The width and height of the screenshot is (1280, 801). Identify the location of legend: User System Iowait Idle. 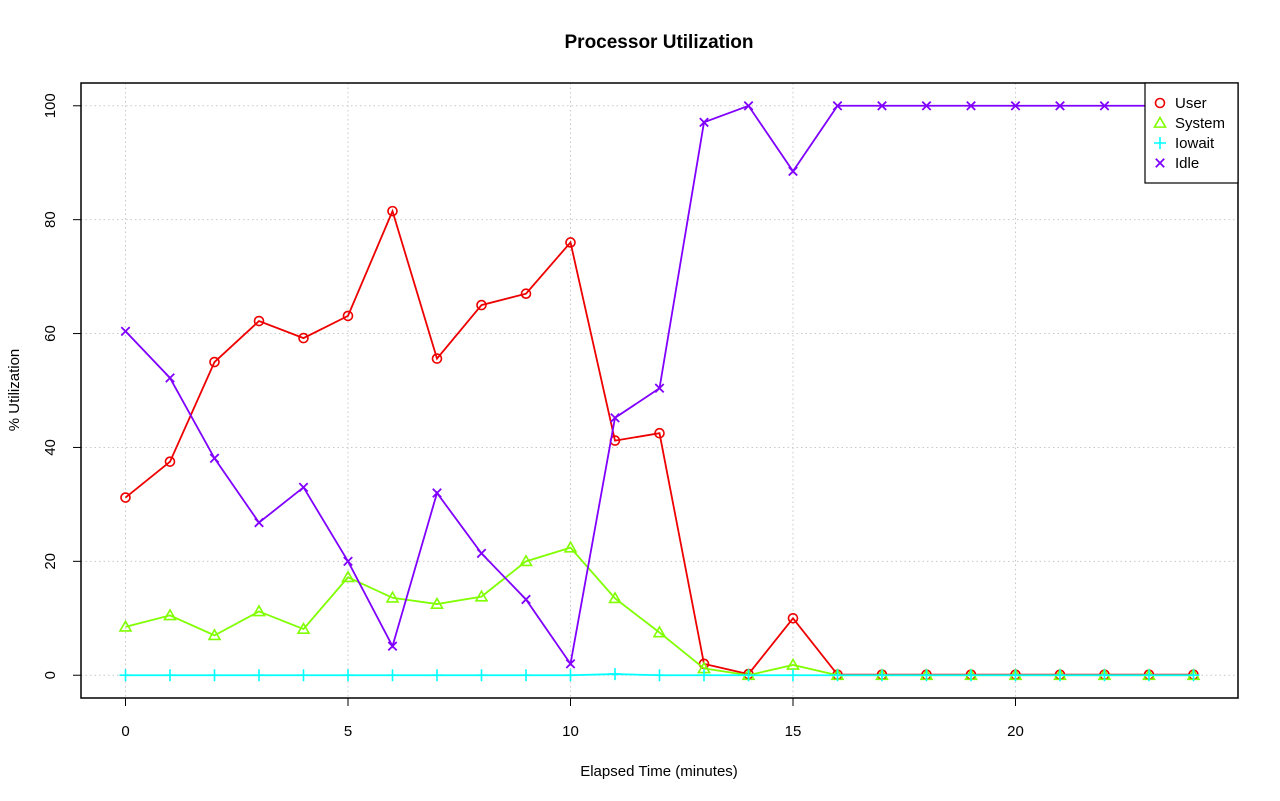
(1191, 133).